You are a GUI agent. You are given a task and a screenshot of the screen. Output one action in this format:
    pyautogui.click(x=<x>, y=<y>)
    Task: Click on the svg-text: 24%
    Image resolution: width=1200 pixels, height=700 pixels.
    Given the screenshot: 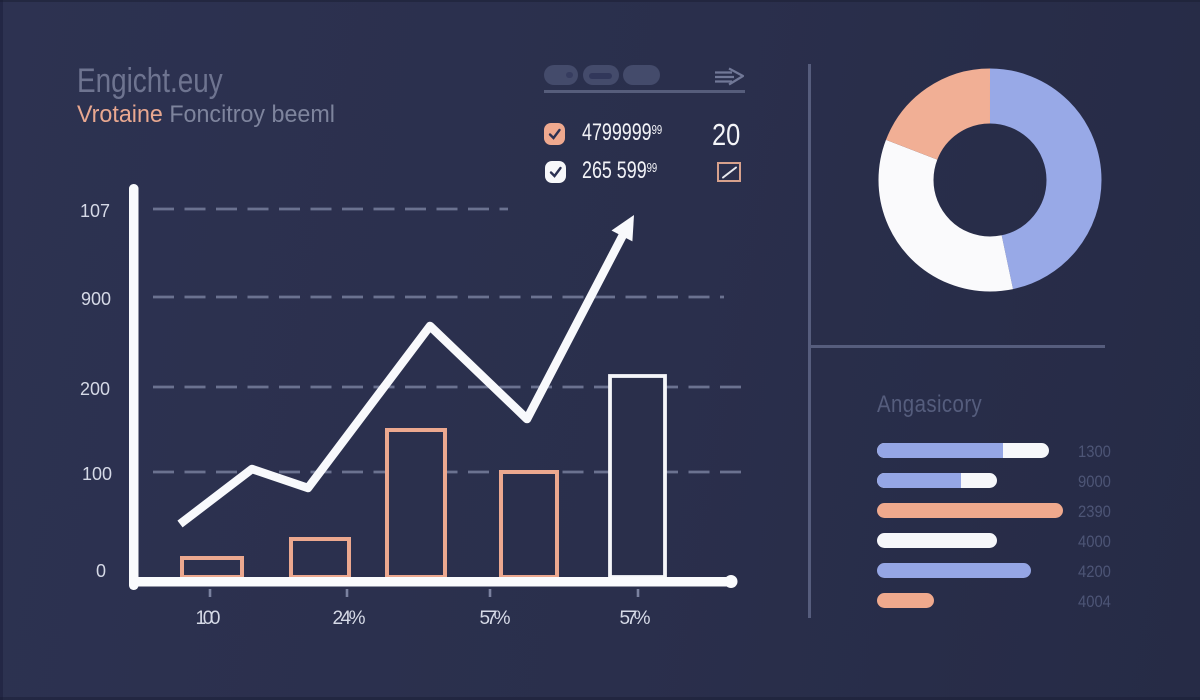 What is the action you would take?
    pyautogui.click(x=349, y=618)
    